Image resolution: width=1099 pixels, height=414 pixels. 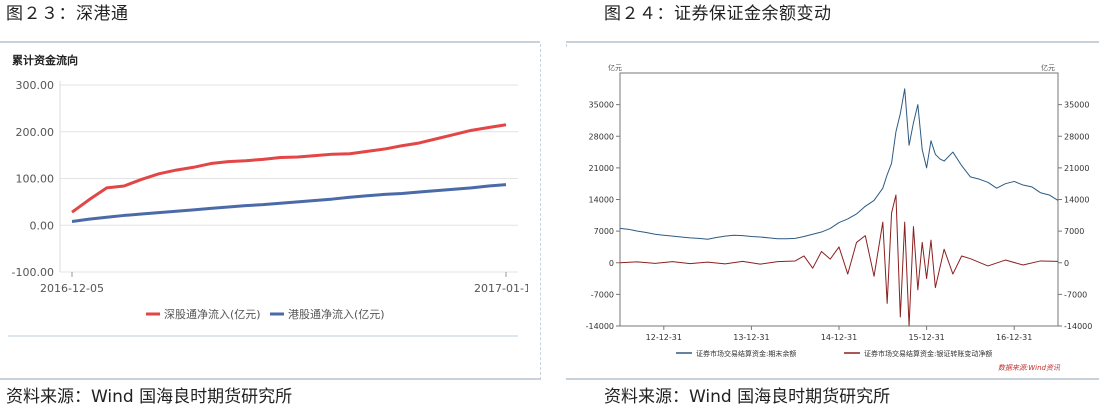 What do you see at coordinates (1066, 263) in the screenshot?
I see `y-tick-label-right: 0` at bounding box center [1066, 263].